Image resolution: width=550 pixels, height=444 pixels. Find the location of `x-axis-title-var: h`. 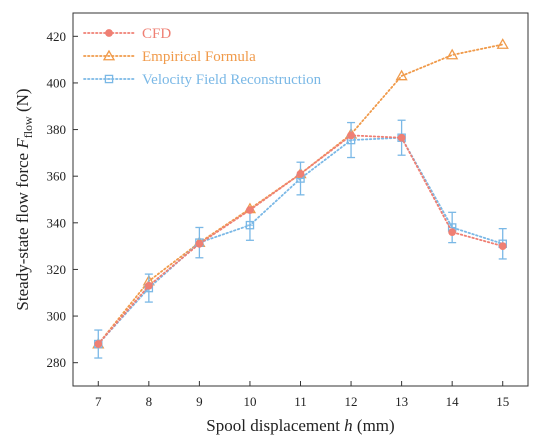

x-axis-title-var: h is located at coordinates (348, 425).